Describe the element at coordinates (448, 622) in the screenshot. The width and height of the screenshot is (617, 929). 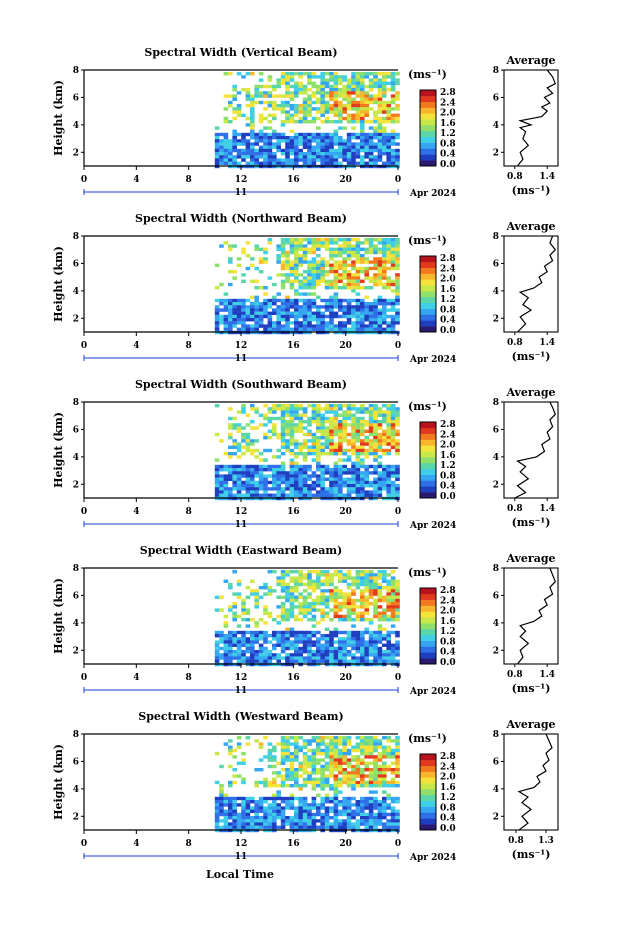
I see `colorbar-tick-label: 1.6` at that location.